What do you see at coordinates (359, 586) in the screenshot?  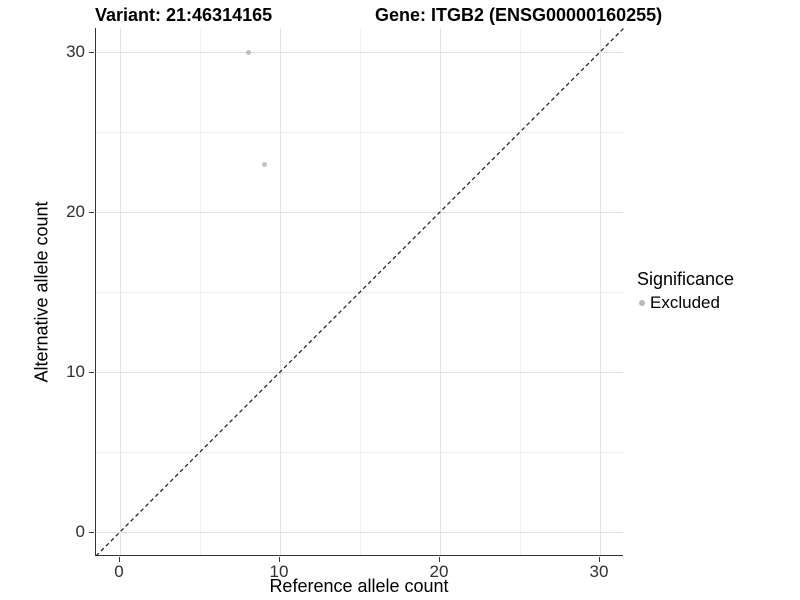 I see `x-axis-title: Reference allele count` at bounding box center [359, 586].